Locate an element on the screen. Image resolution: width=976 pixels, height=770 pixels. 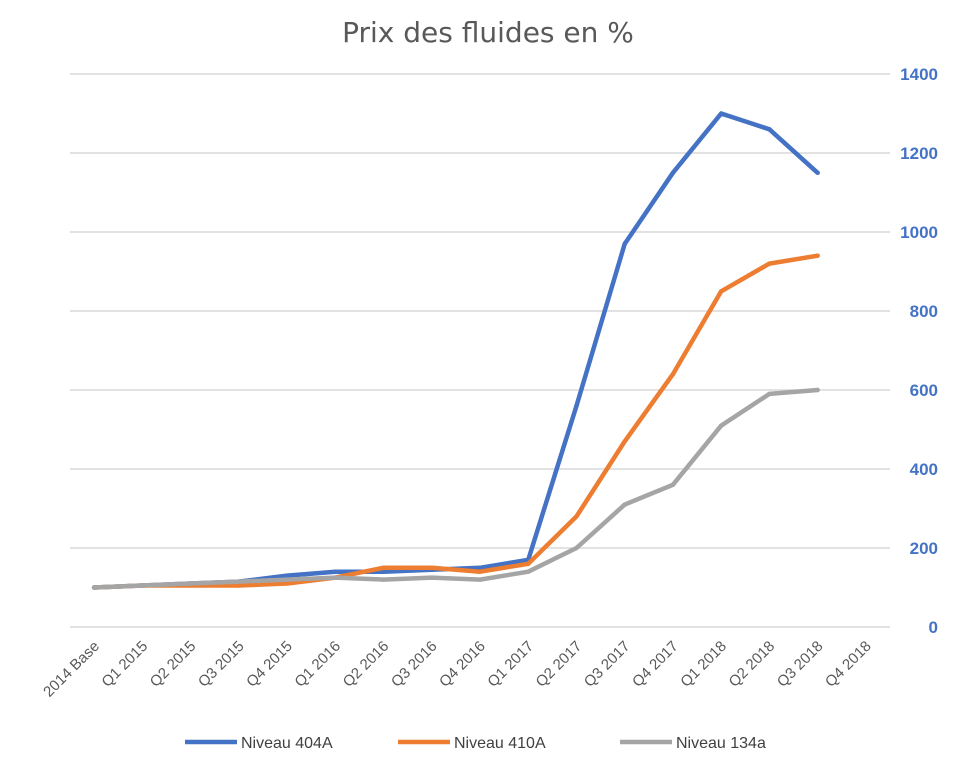
x-tick-label: Q1 2017 is located at coordinates (510, 664).